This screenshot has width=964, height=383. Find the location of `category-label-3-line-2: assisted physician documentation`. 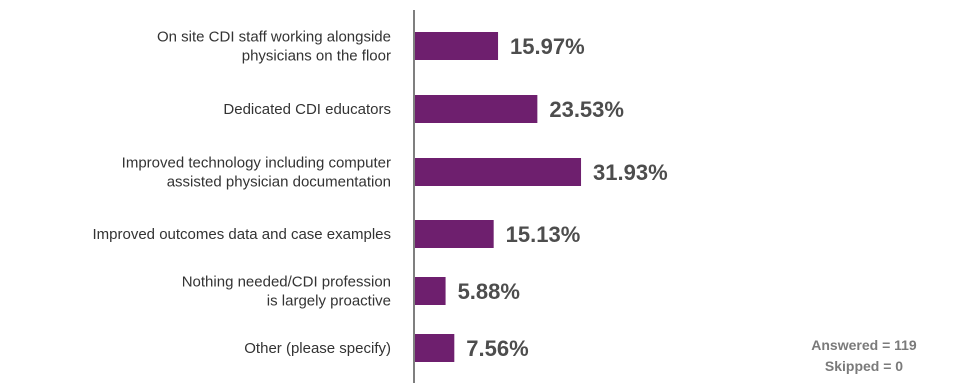

category-label-3-line-2: assisted physician documentation is located at coordinates (279, 182).